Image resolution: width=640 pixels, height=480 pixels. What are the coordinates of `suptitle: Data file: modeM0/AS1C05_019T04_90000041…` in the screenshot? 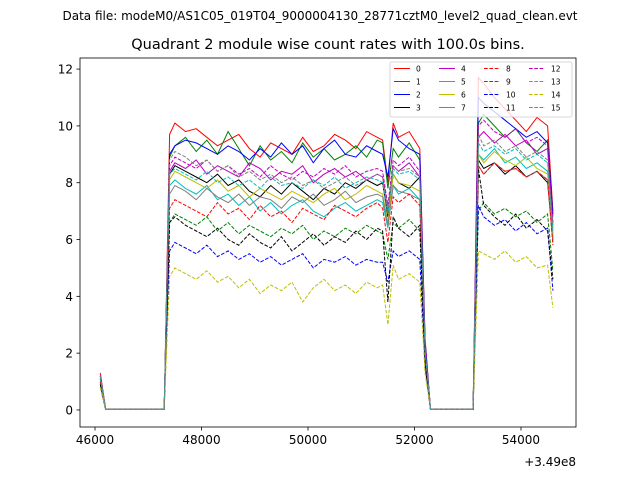 It's located at (319, 16).